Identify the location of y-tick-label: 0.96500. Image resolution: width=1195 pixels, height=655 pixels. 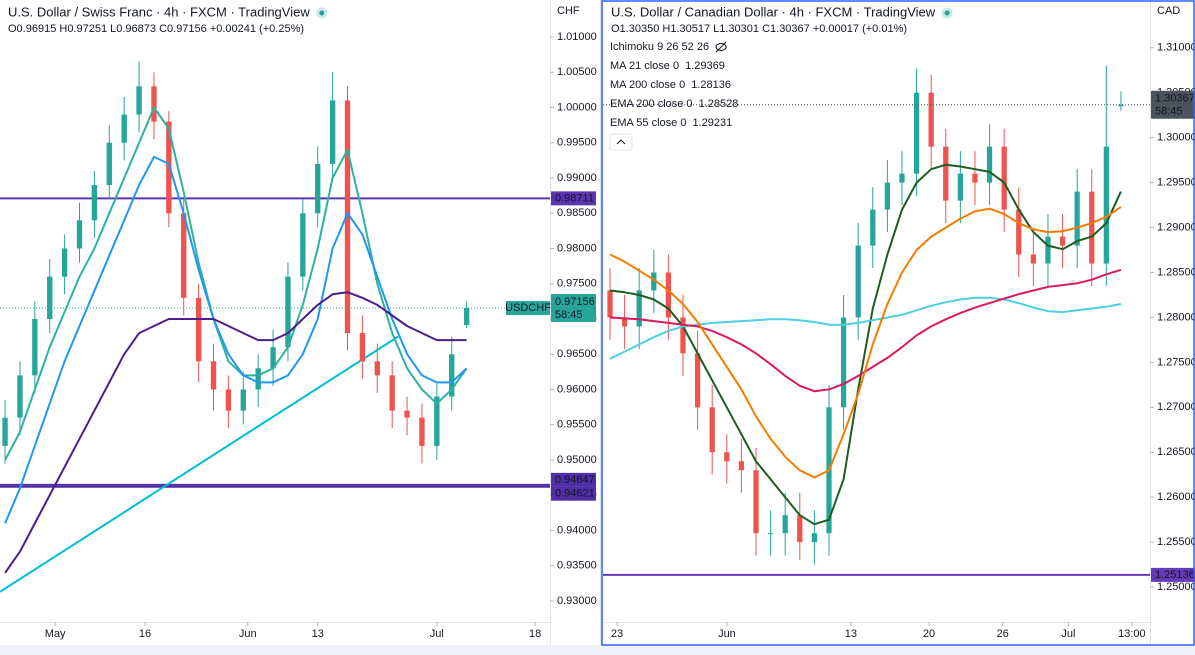
(577, 354).